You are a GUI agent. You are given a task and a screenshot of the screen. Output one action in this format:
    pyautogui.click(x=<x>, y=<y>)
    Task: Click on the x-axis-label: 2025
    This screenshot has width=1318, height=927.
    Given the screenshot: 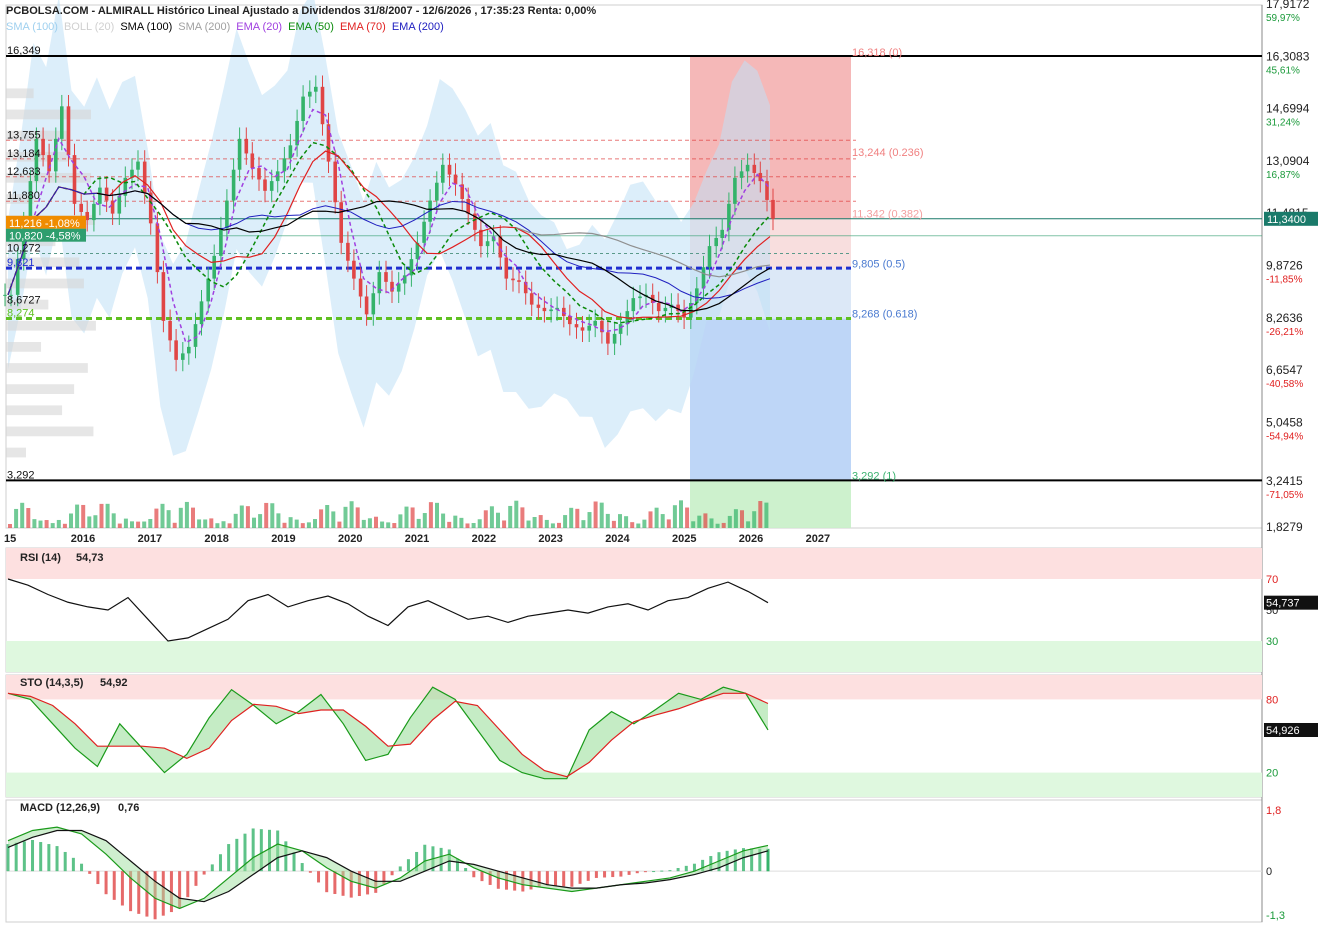 What is the action you would take?
    pyautogui.click(x=684, y=539)
    